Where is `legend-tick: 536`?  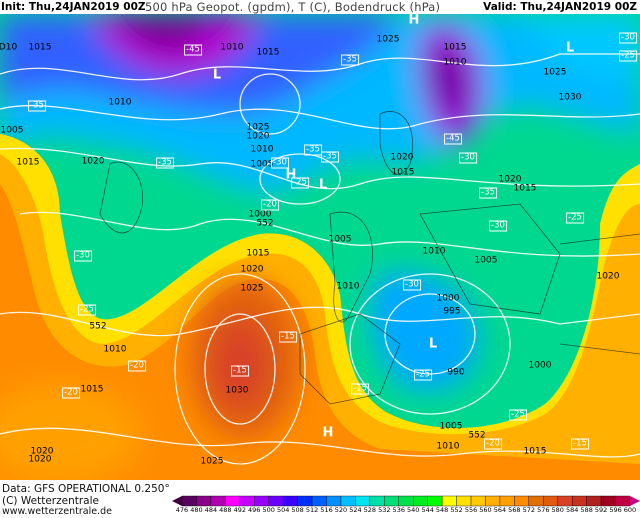
legend-tick: 536 is located at coordinates (398, 510).